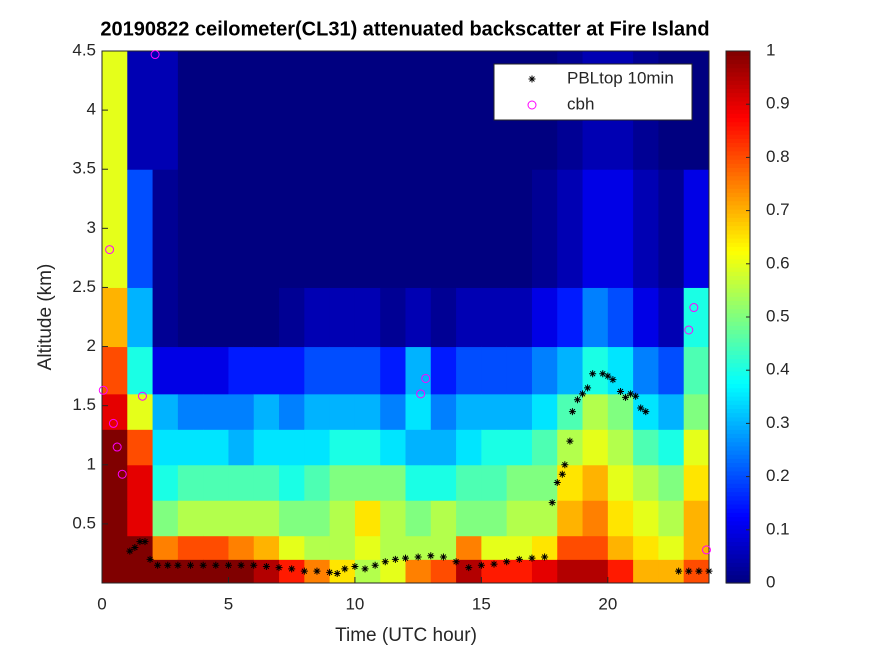 The width and height of the screenshot is (875, 661). What do you see at coordinates (778, 156) in the screenshot?
I see `colorbar-tick-label: 0.8` at bounding box center [778, 156].